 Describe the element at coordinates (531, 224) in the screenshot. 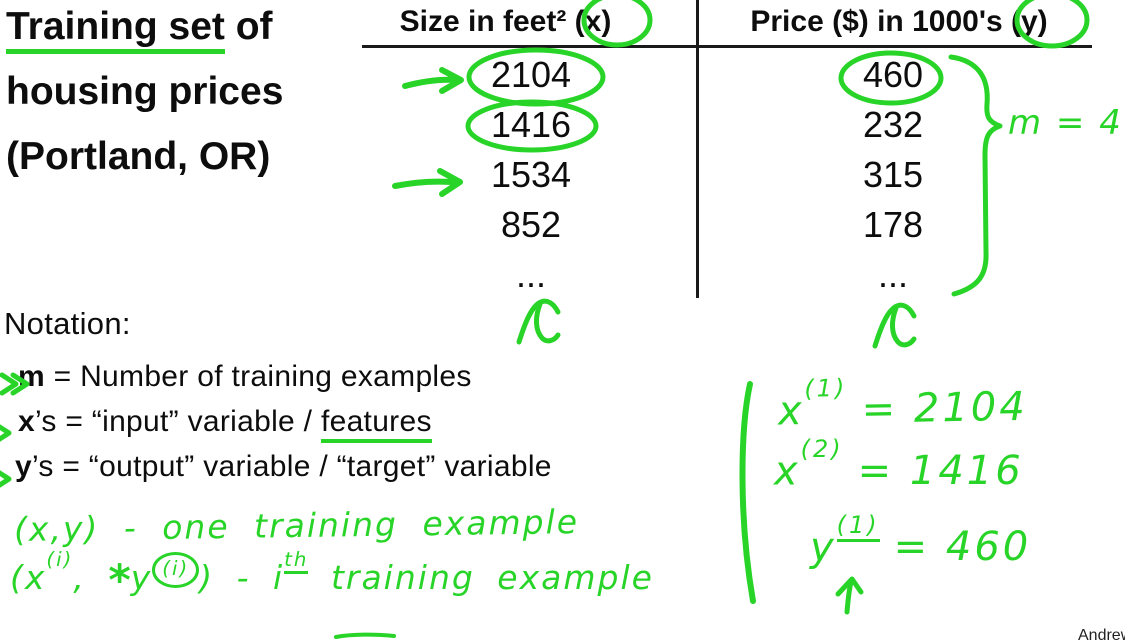

I see `table-cell: 852` at that location.